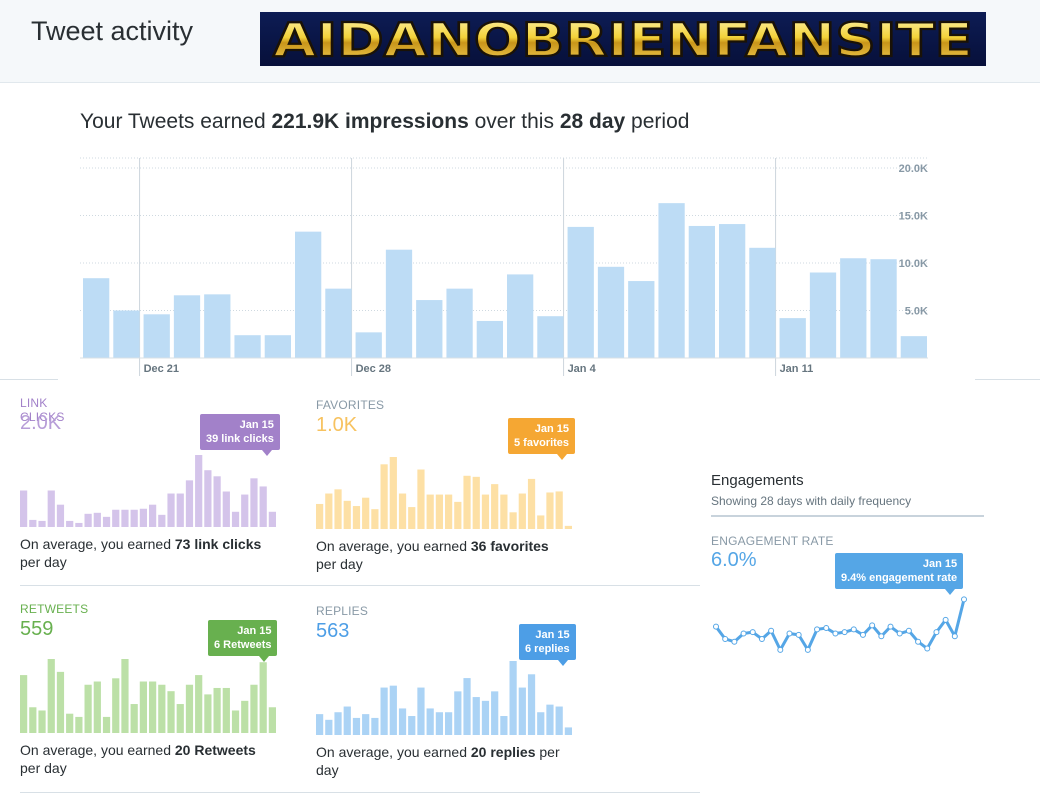 This screenshot has width=1040, height=800. I want to click on page-header: Tweet activity AIDANOBRIENFANSITE, so click(520, 41).